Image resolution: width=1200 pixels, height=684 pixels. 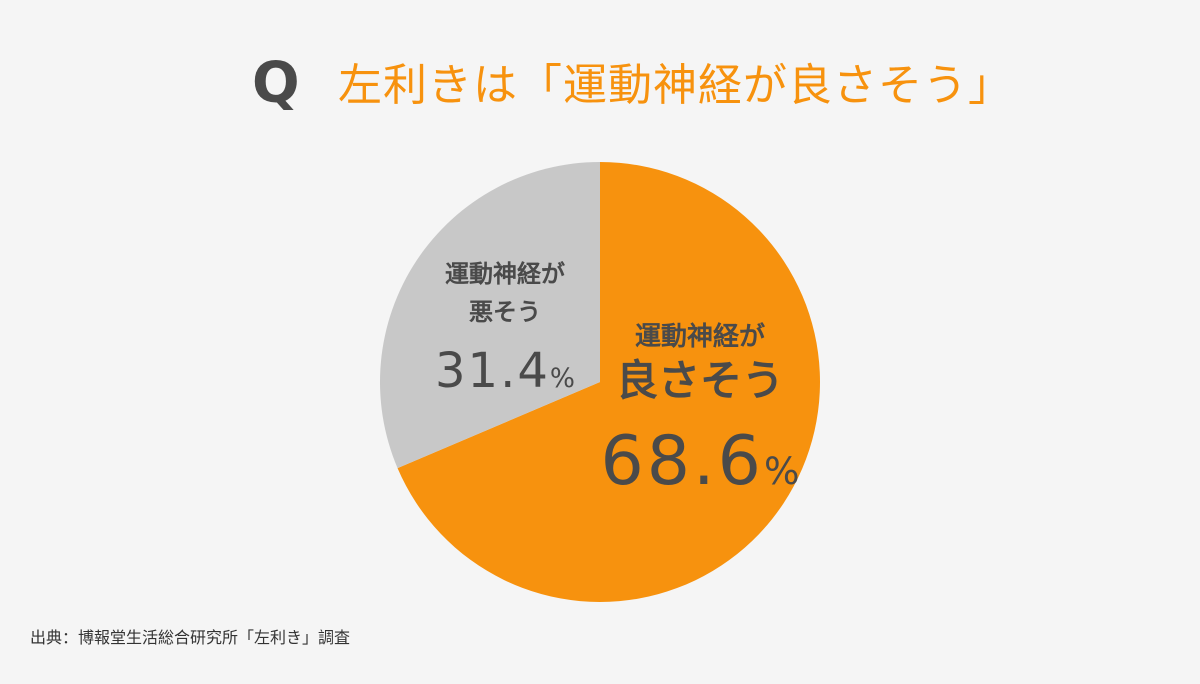 I want to click on slice-value-bad: 31.4%, so click(x=505, y=375).